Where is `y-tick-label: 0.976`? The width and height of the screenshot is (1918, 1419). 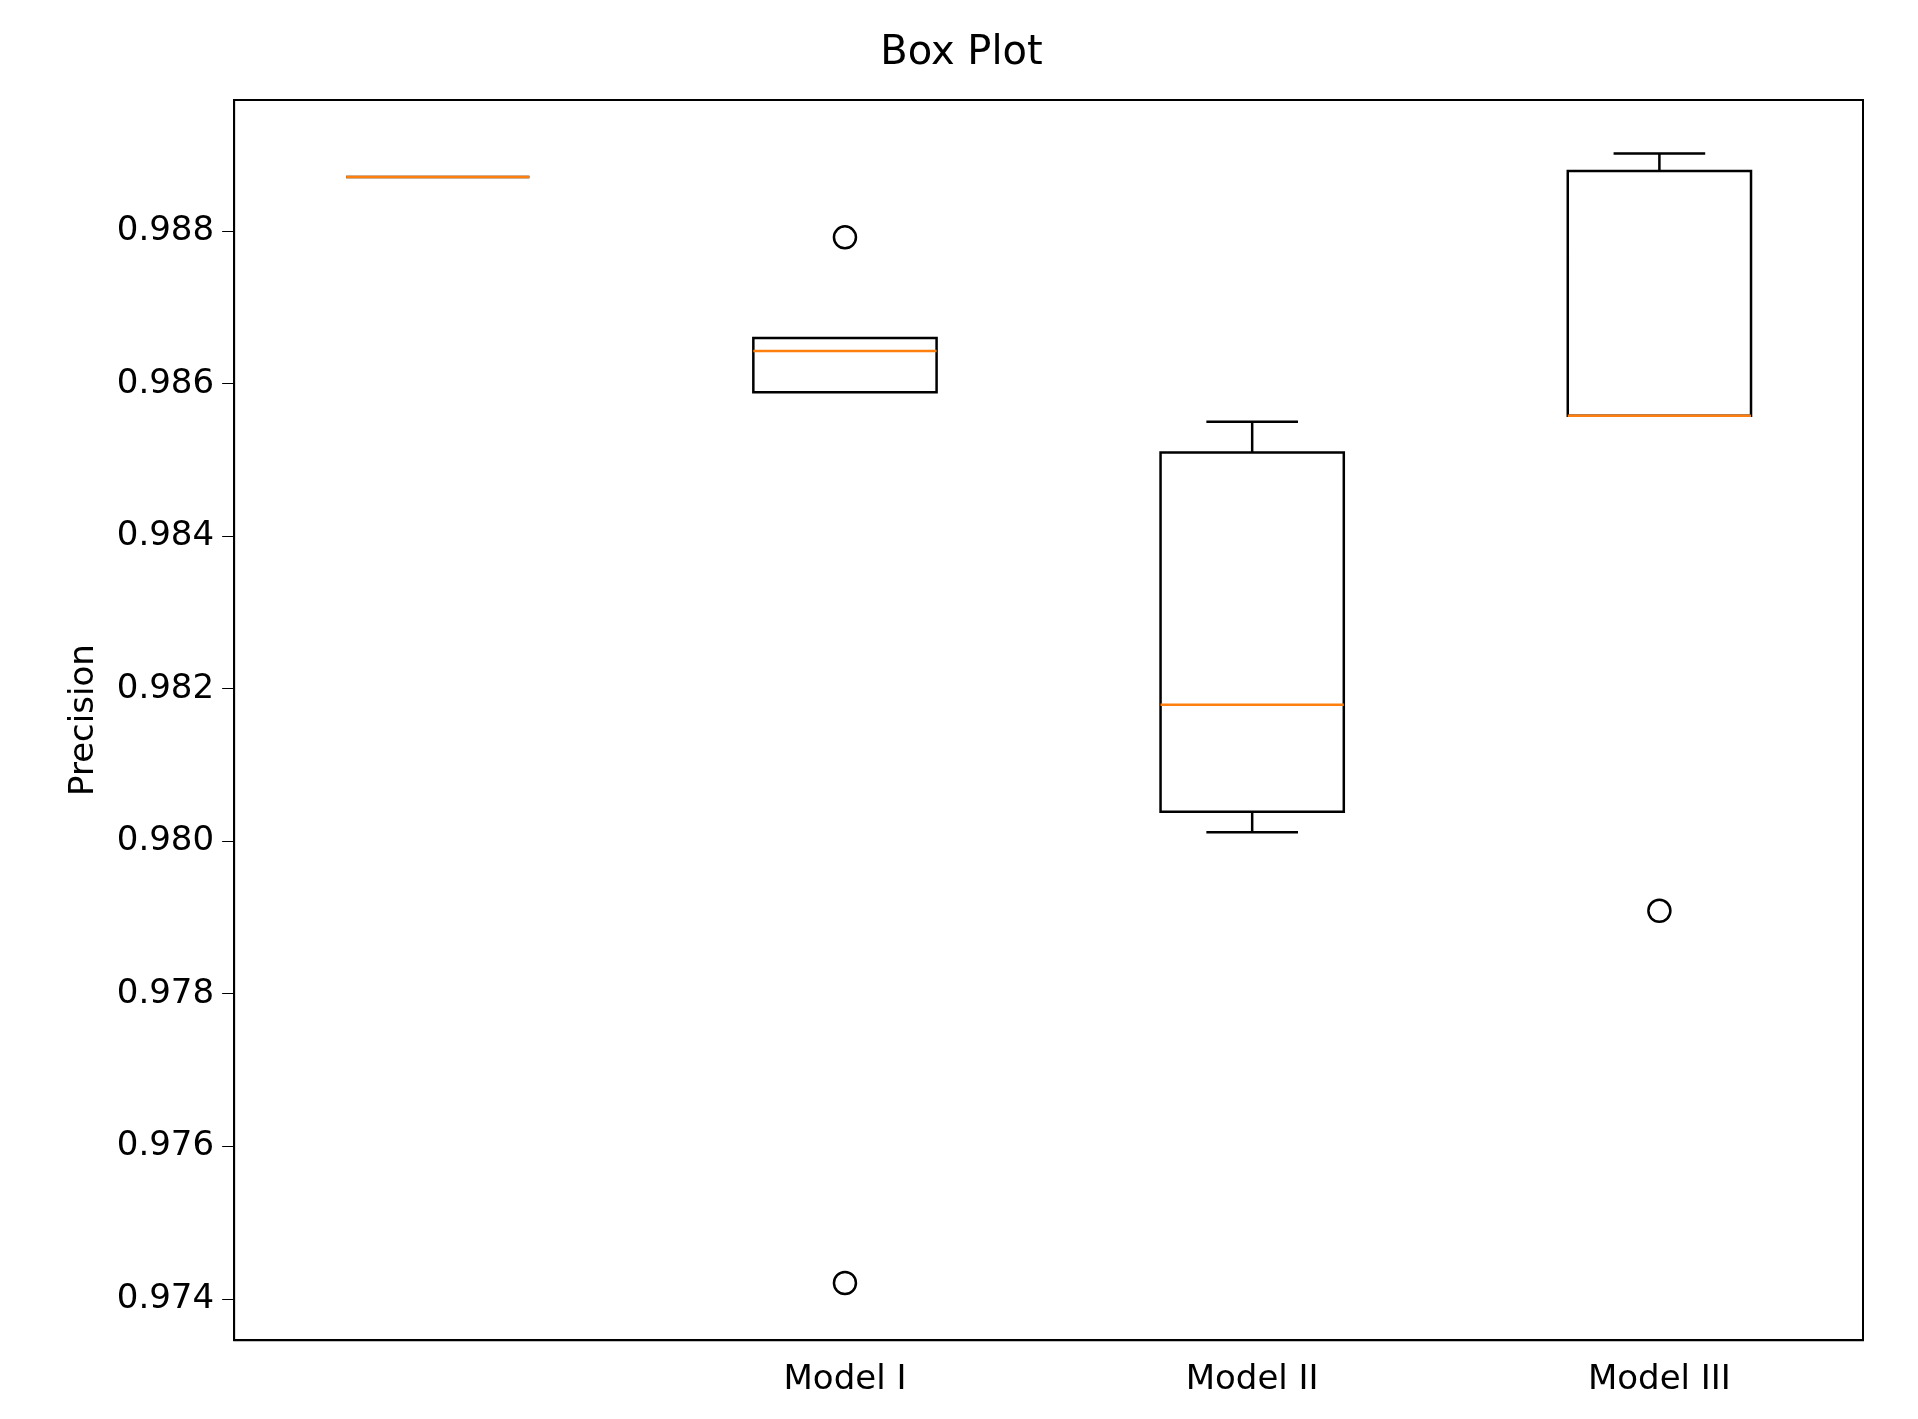 y-tick-label: 0.976 is located at coordinates (165, 1143).